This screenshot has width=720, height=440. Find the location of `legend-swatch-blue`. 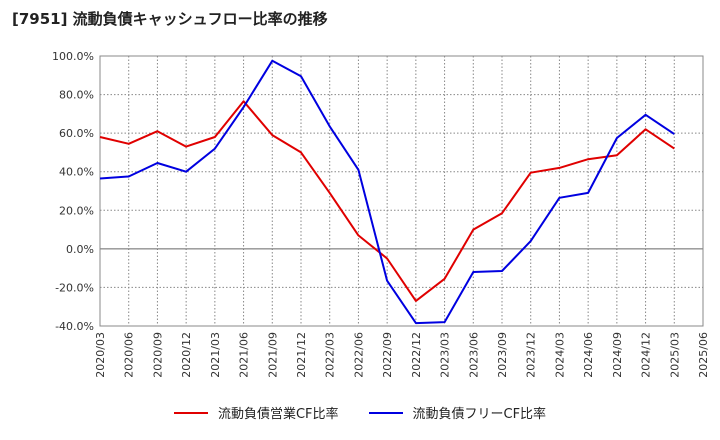

legend-swatch-blue is located at coordinates (385, 412).